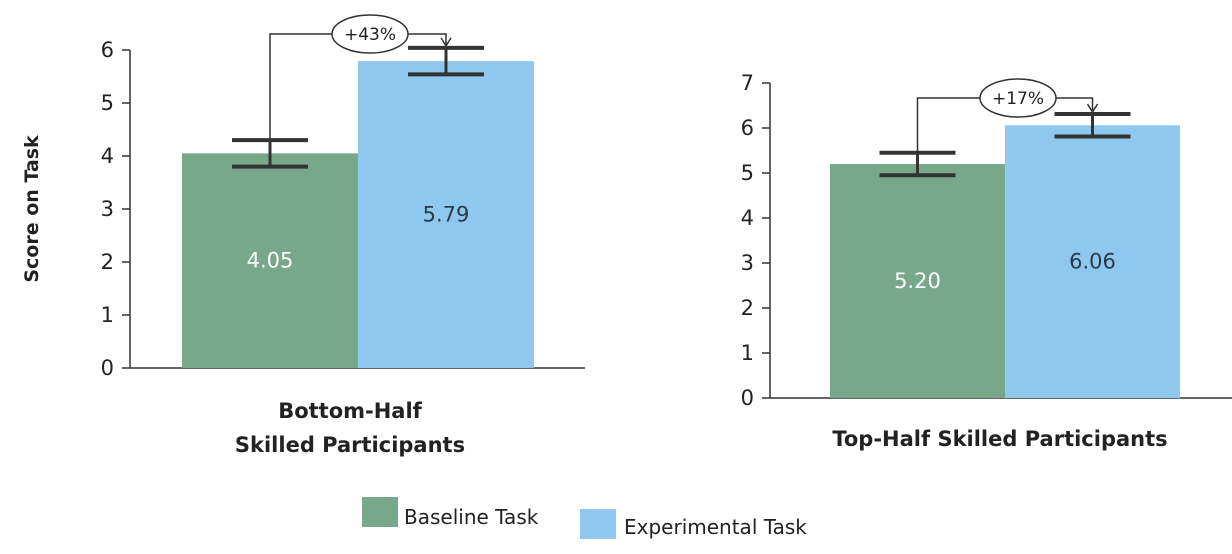 Image resolution: width=1232 pixels, height=554 pixels. Describe the element at coordinates (715, 527) in the screenshot. I see `legend-label-experimental: Experimental Task` at that location.